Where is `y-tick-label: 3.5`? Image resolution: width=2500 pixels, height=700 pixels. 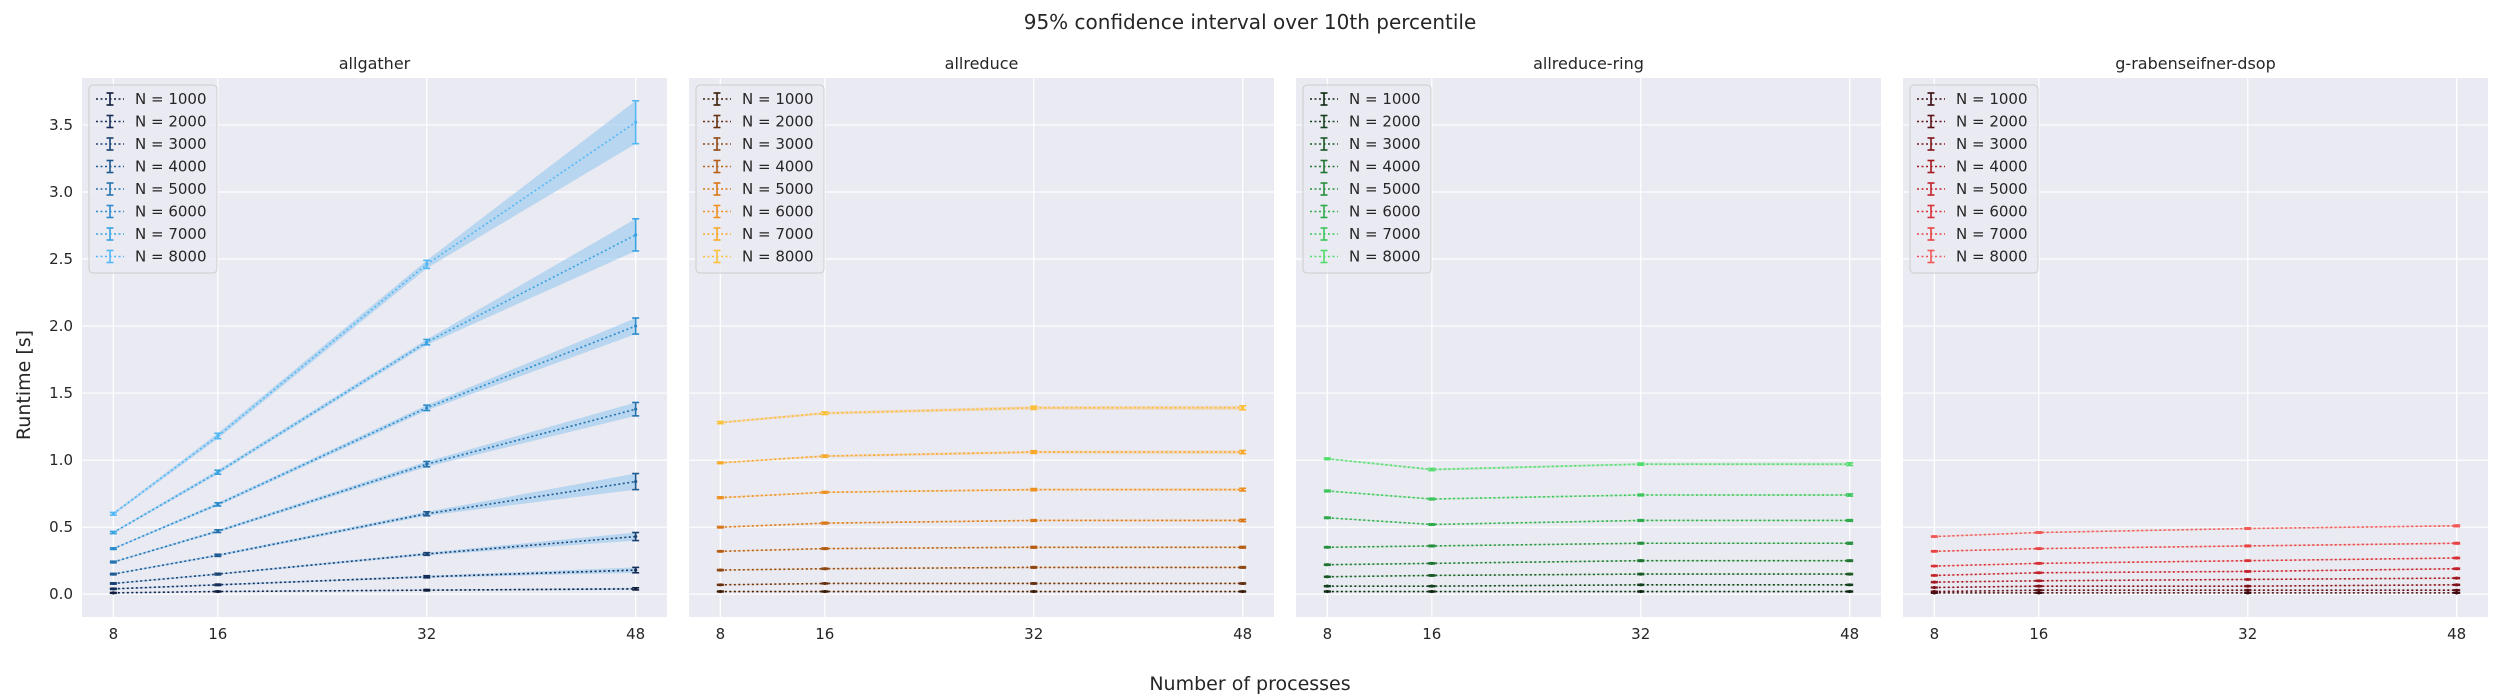
y-tick-label: 3.5 is located at coordinates (61, 125).